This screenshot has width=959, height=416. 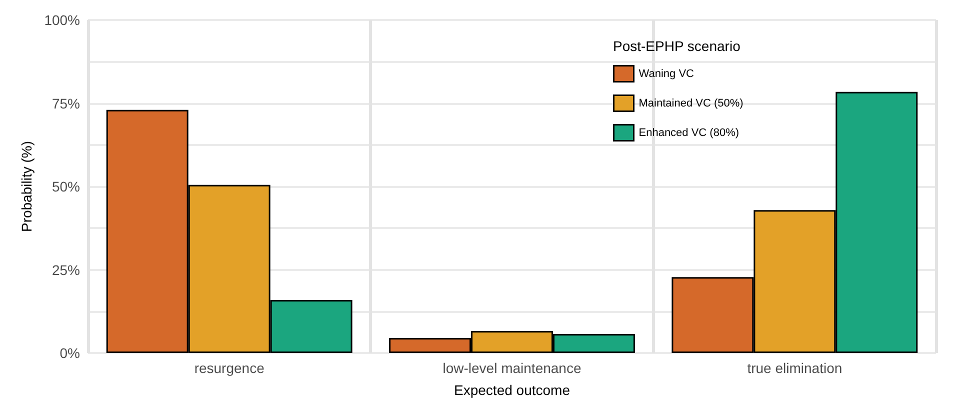 I want to click on y-tick-label: 100%, so click(x=62, y=20).